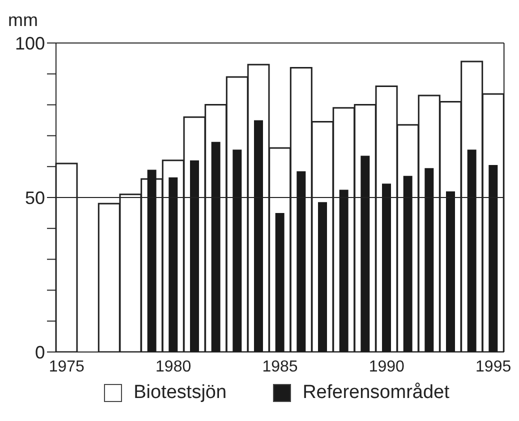 The width and height of the screenshot is (519, 421). Describe the element at coordinates (39, 352) in the screenshot. I see `y-tick-label: 0` at that location.